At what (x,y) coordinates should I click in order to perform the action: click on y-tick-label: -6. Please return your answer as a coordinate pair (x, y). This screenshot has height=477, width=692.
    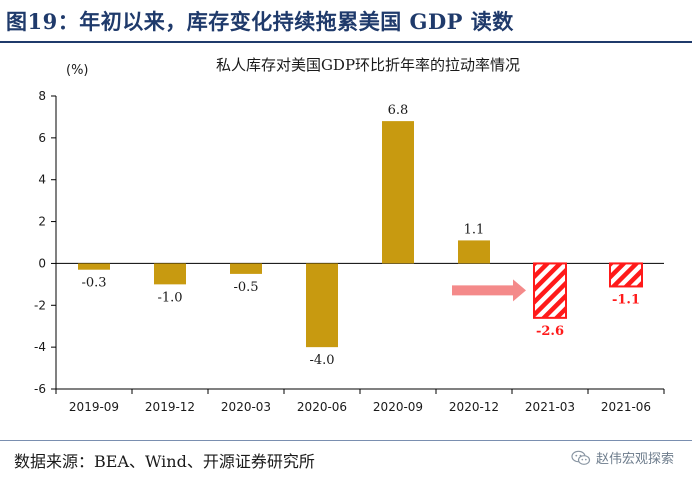
    Looking at the image, I should click on (40, 389).